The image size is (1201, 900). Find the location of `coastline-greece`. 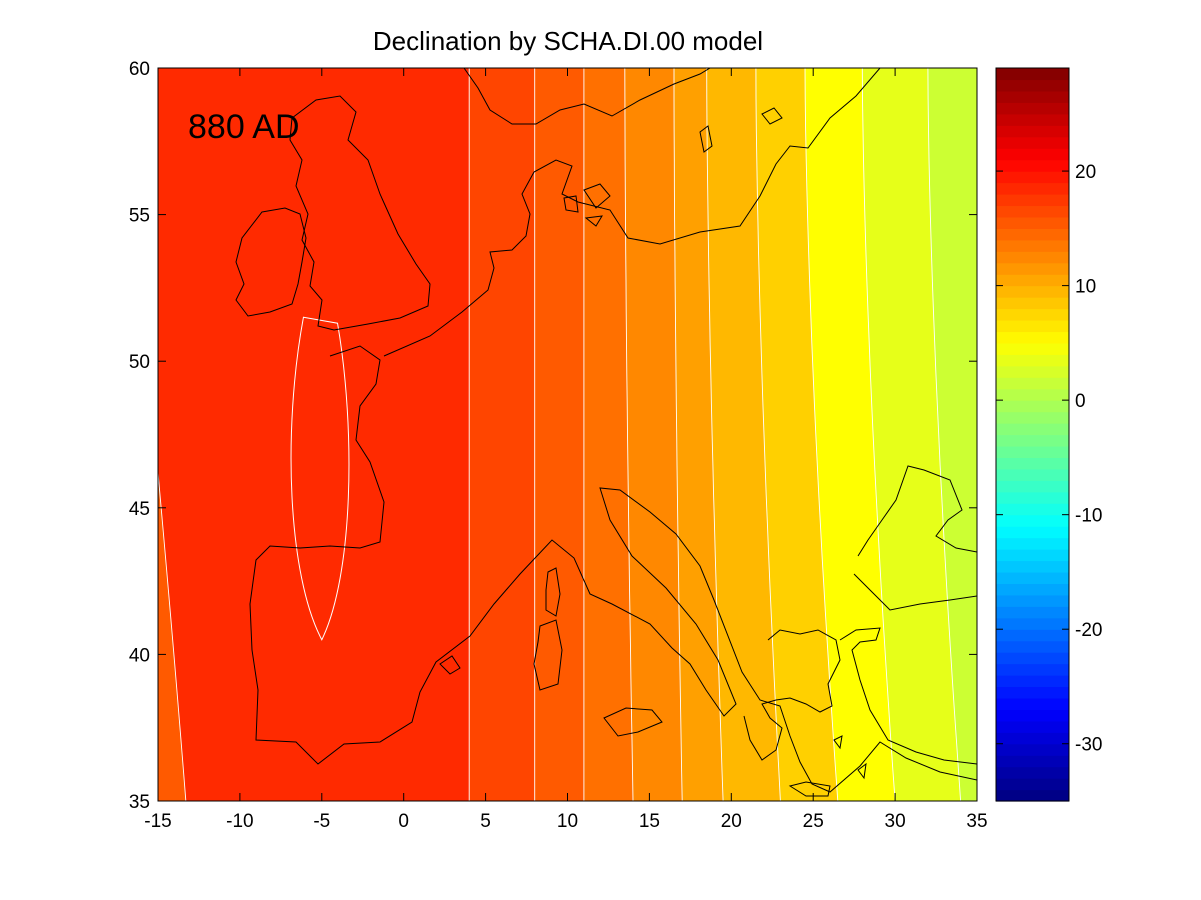

coastline-greece is located at coordinates (792, 695).